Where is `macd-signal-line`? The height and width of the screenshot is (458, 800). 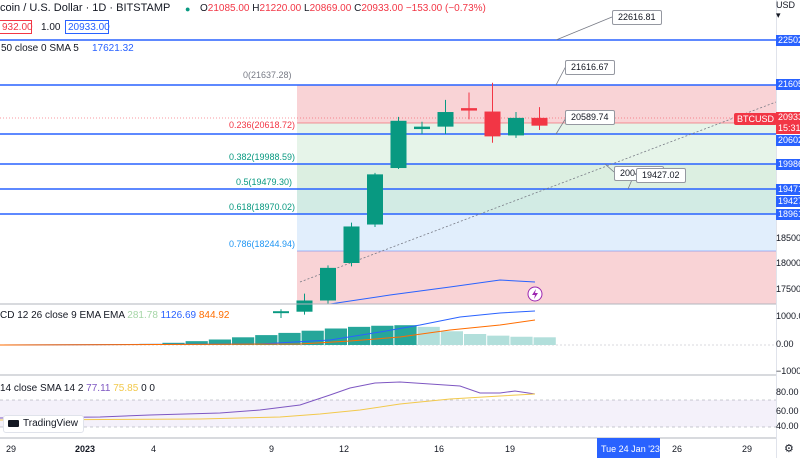
macd-signal-line is located at coordinates (268, 332).